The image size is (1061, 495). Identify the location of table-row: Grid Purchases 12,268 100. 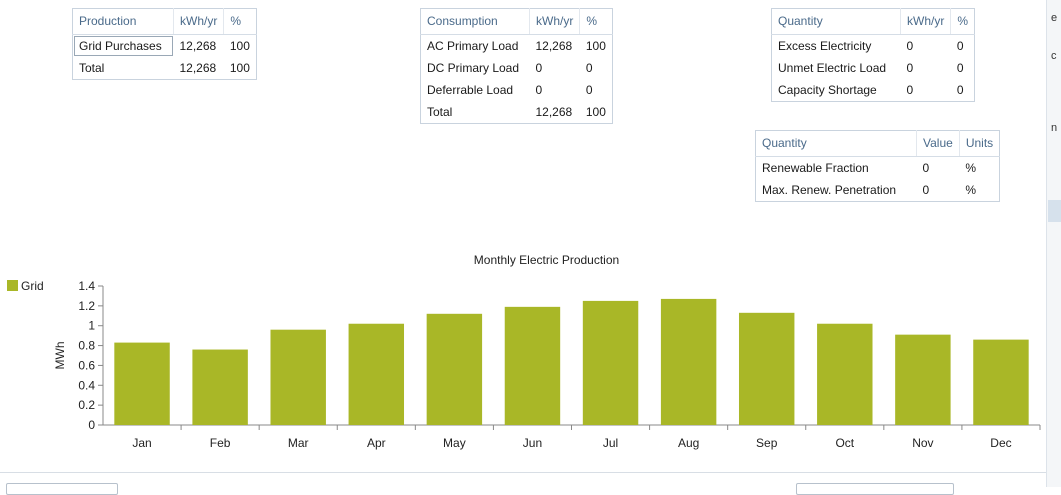
(165, 46).